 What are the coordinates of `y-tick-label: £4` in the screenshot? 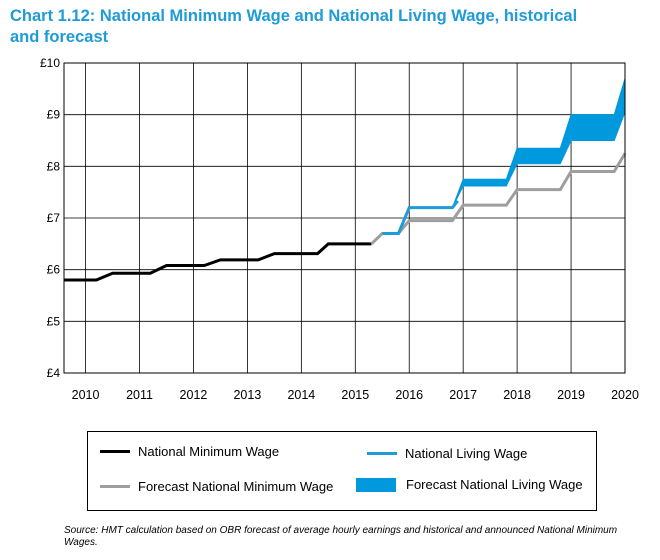 It's located at (54, 373).